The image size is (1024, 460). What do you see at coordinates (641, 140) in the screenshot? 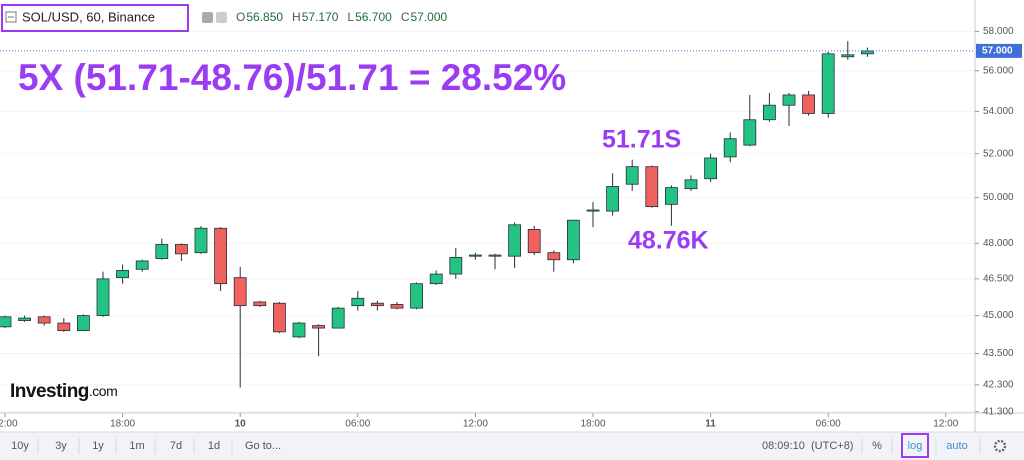
I see `annotation: 51.71S` at bounding box center [641, 140].